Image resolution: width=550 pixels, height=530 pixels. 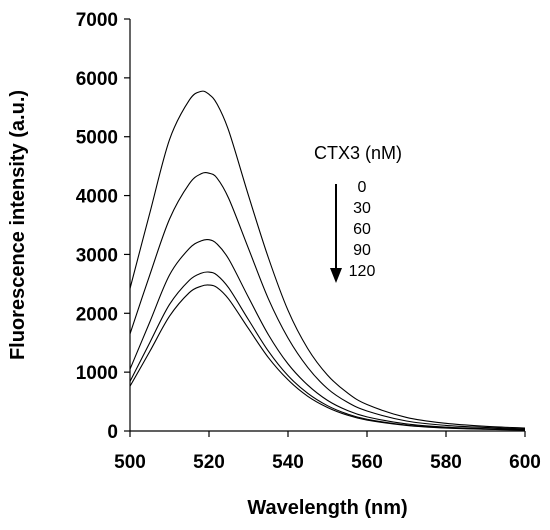 What do you see at coordinates (97, 79) in the screenshot?
I see `y-tick-label: 6000` at bounding box center [97, 79].